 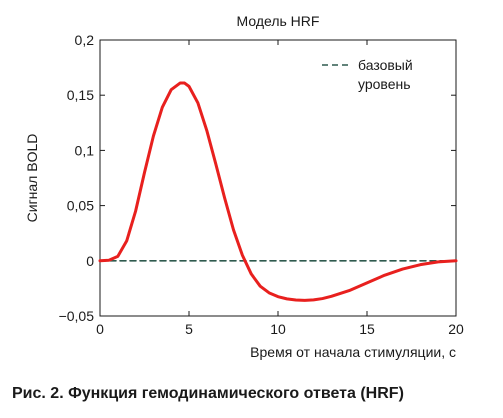 I want to click on legend-label-line-1: базовый, so click(x=385, y=65).